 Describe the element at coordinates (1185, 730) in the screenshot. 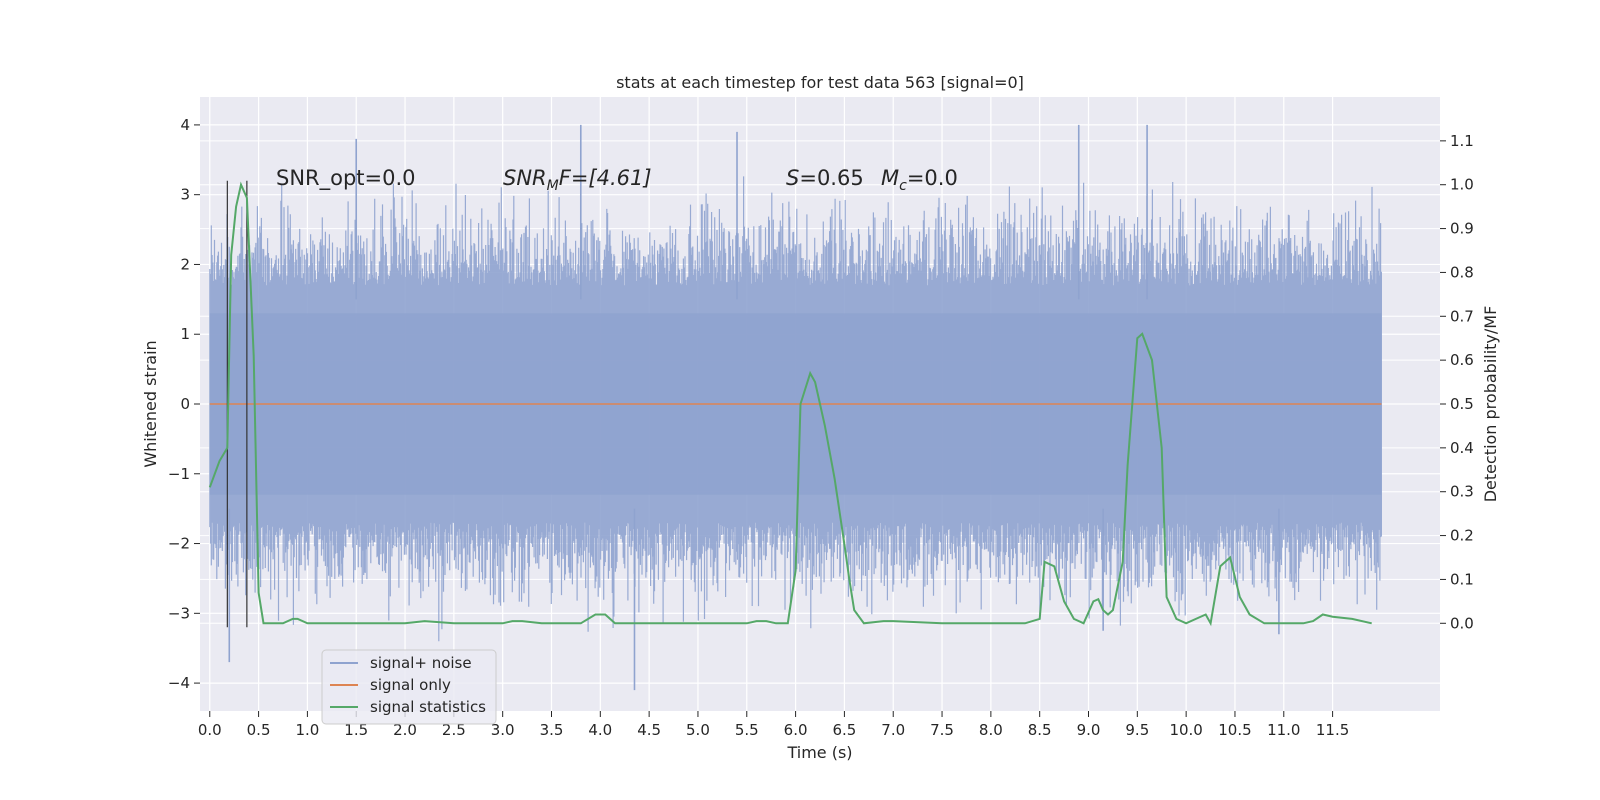

I see `x-tick-label: 10.0` at that location.